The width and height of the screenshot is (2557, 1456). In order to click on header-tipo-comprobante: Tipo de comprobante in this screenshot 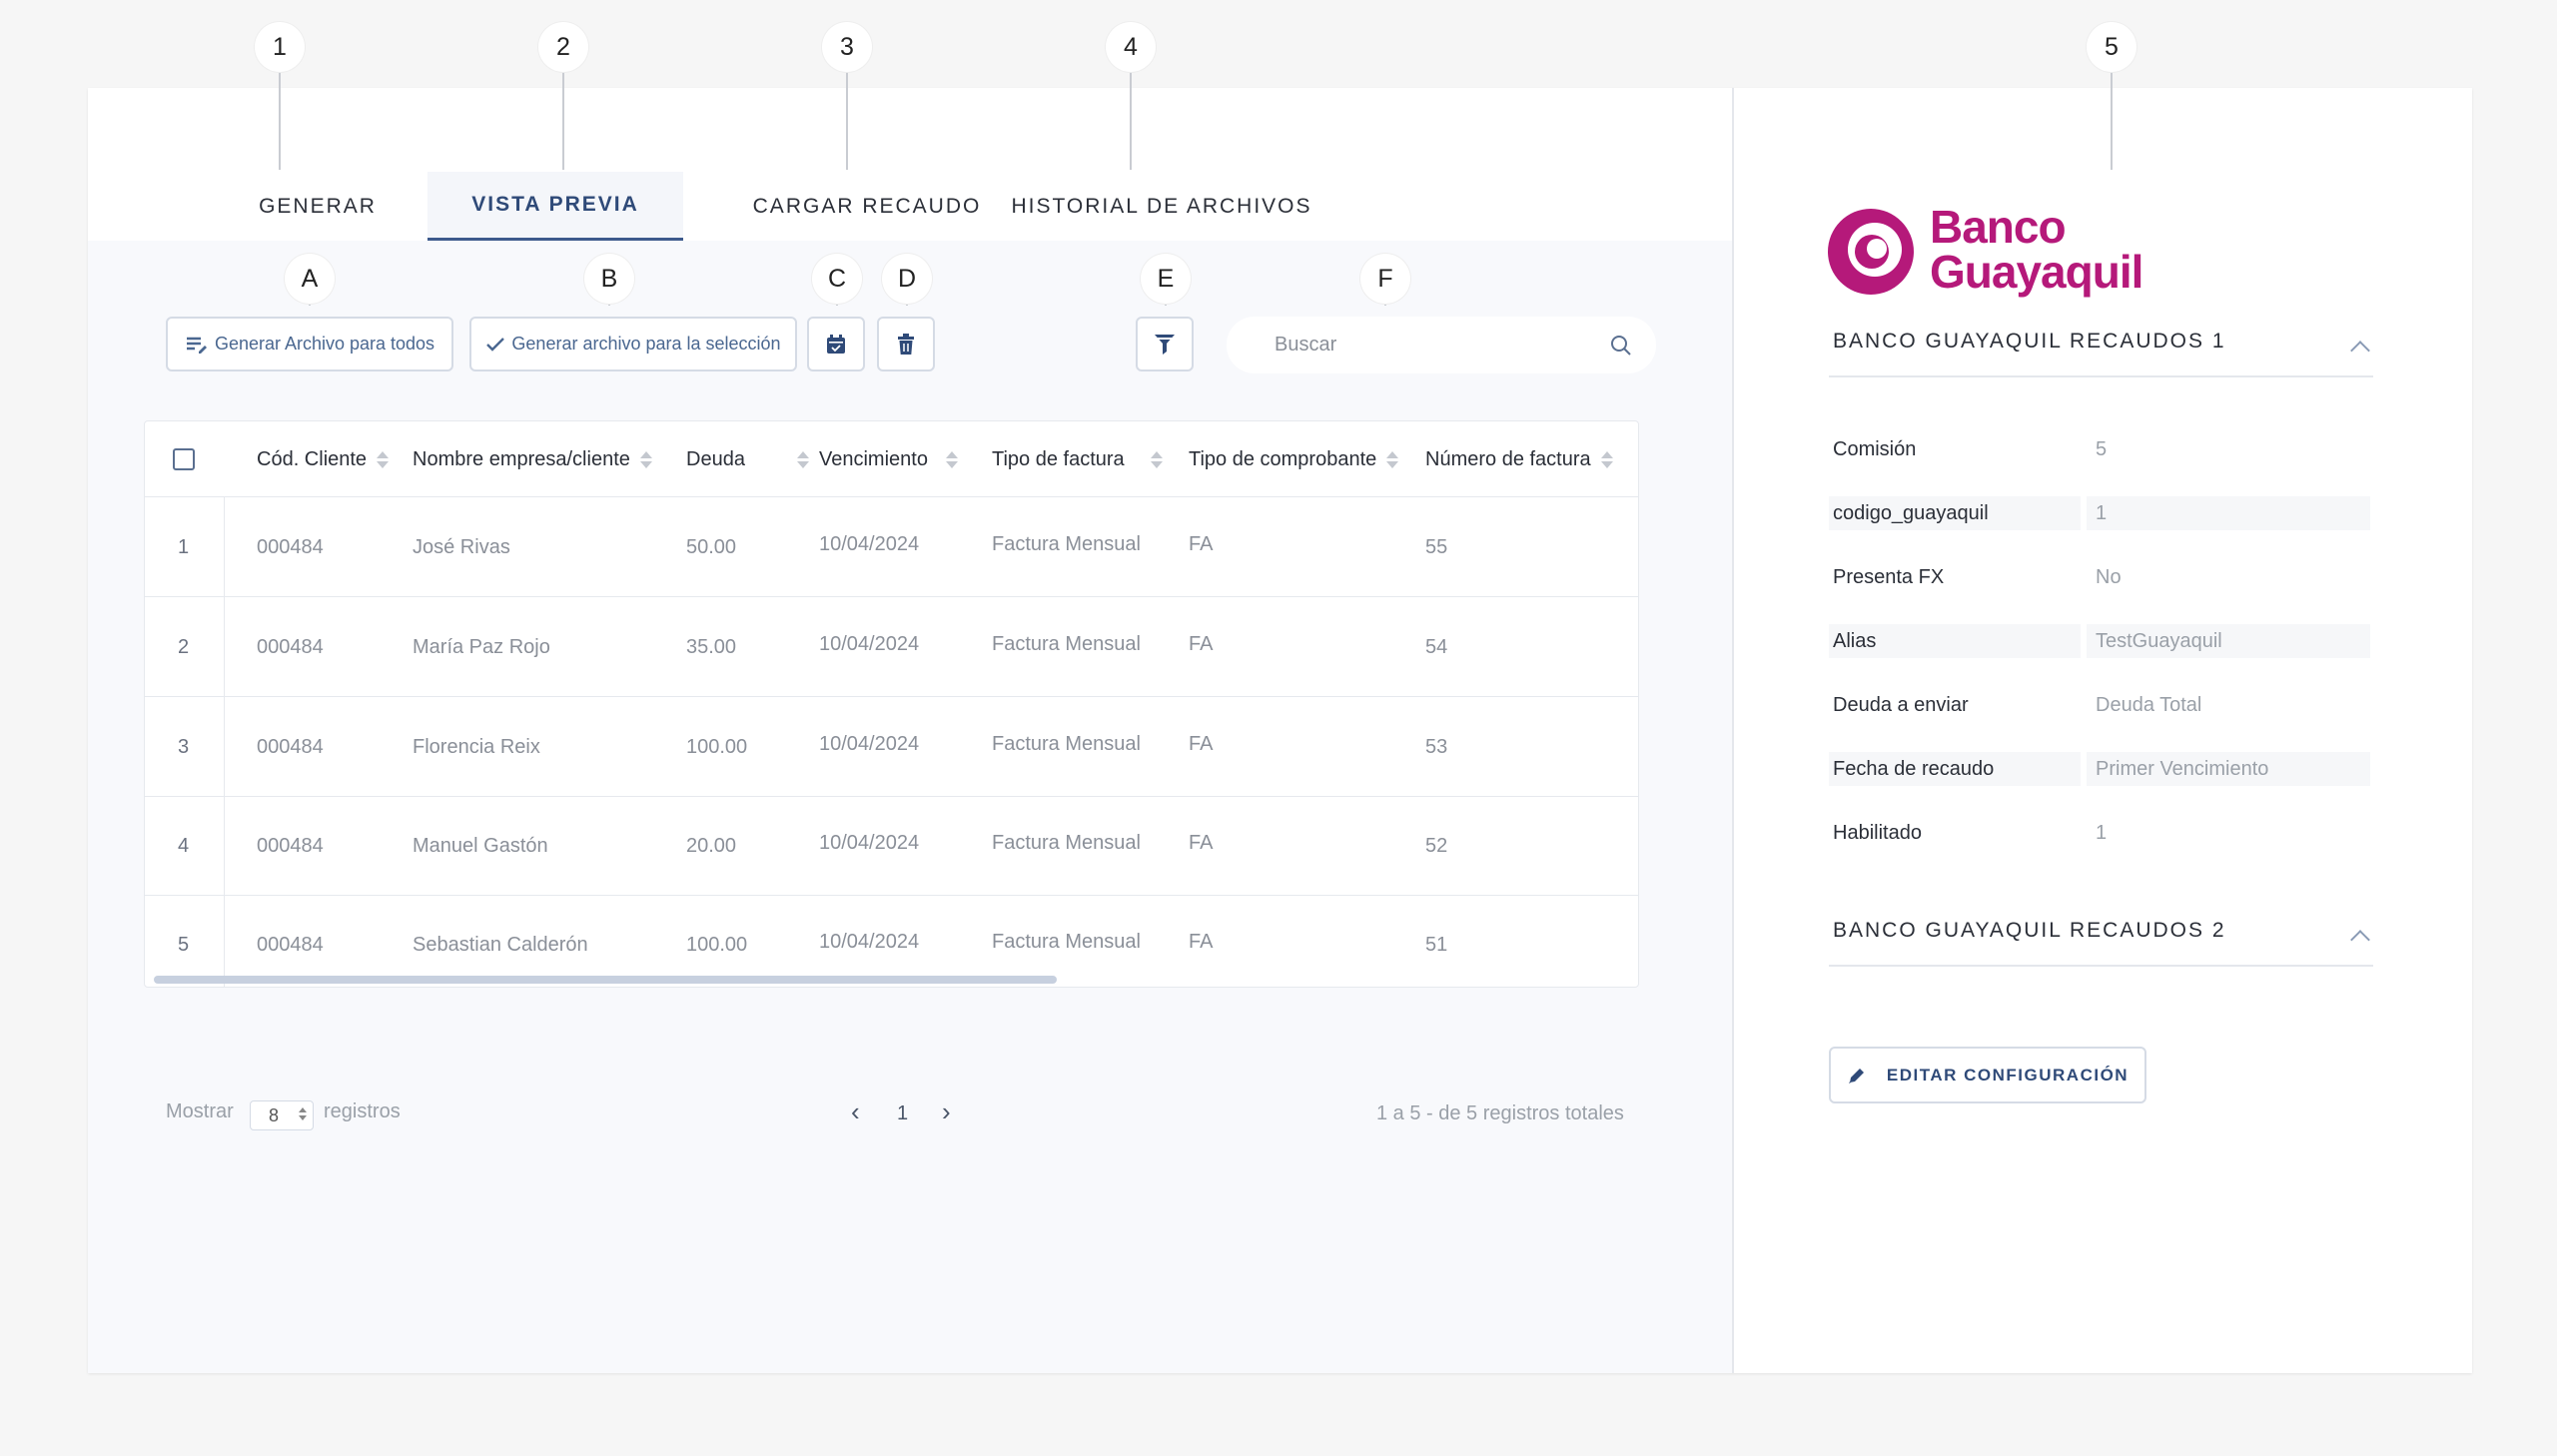, I will do `click(1294, 459)`.